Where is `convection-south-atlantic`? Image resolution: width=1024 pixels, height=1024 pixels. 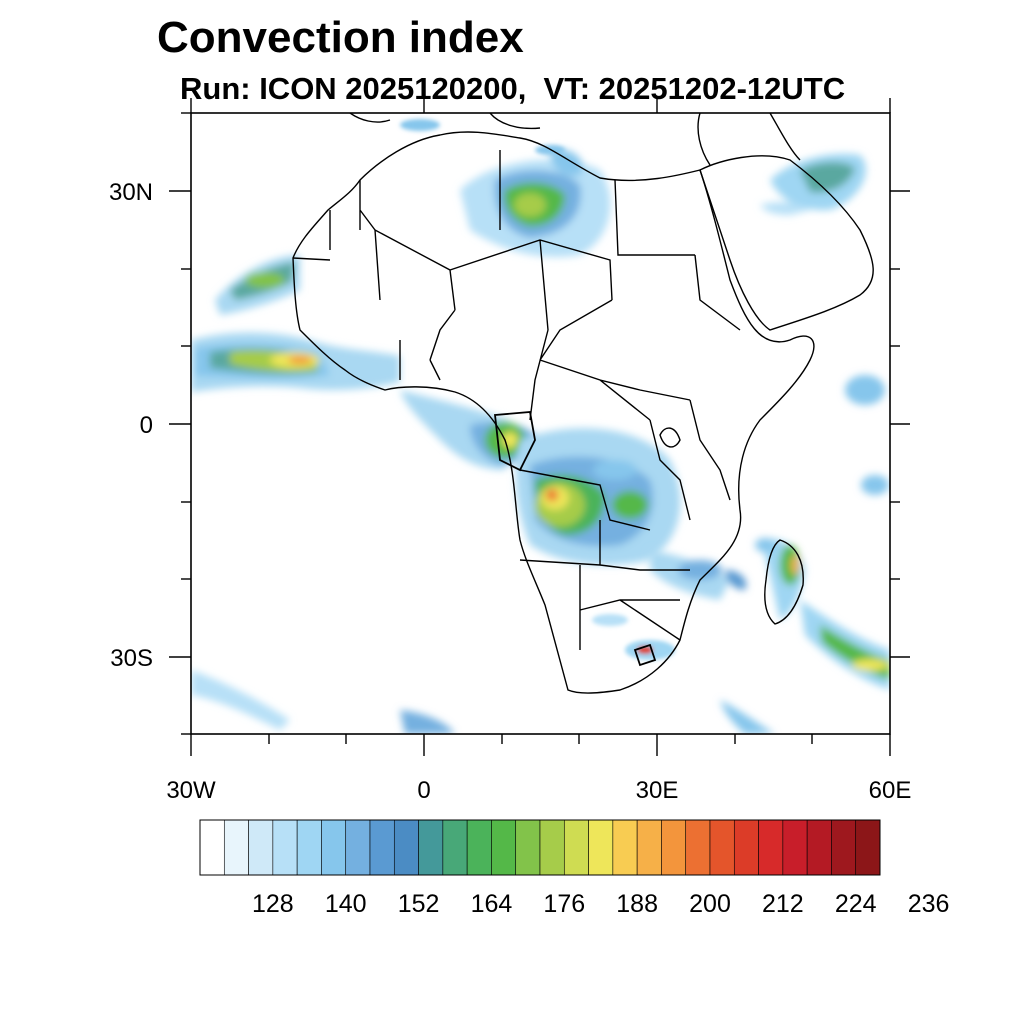 convection-south-atlantic is located at coordinates (483, 702).